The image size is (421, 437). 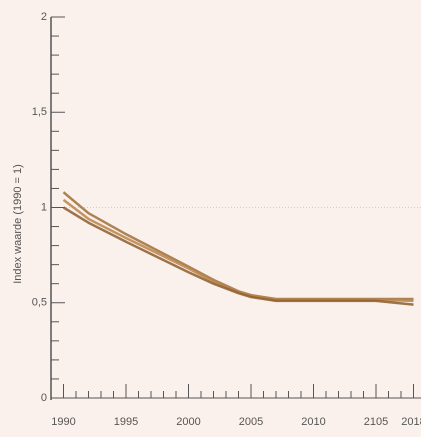 What do you see at coordinates (39, 112) in the screenshot?
I see `y-tick-label: 1,5` at bounding box center [39, 112].